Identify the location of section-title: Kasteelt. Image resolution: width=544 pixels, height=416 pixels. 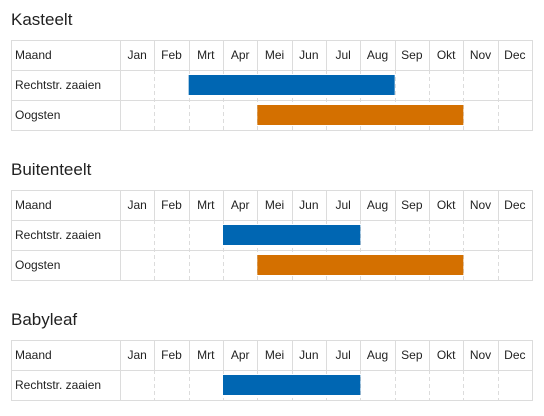
(42, 19).